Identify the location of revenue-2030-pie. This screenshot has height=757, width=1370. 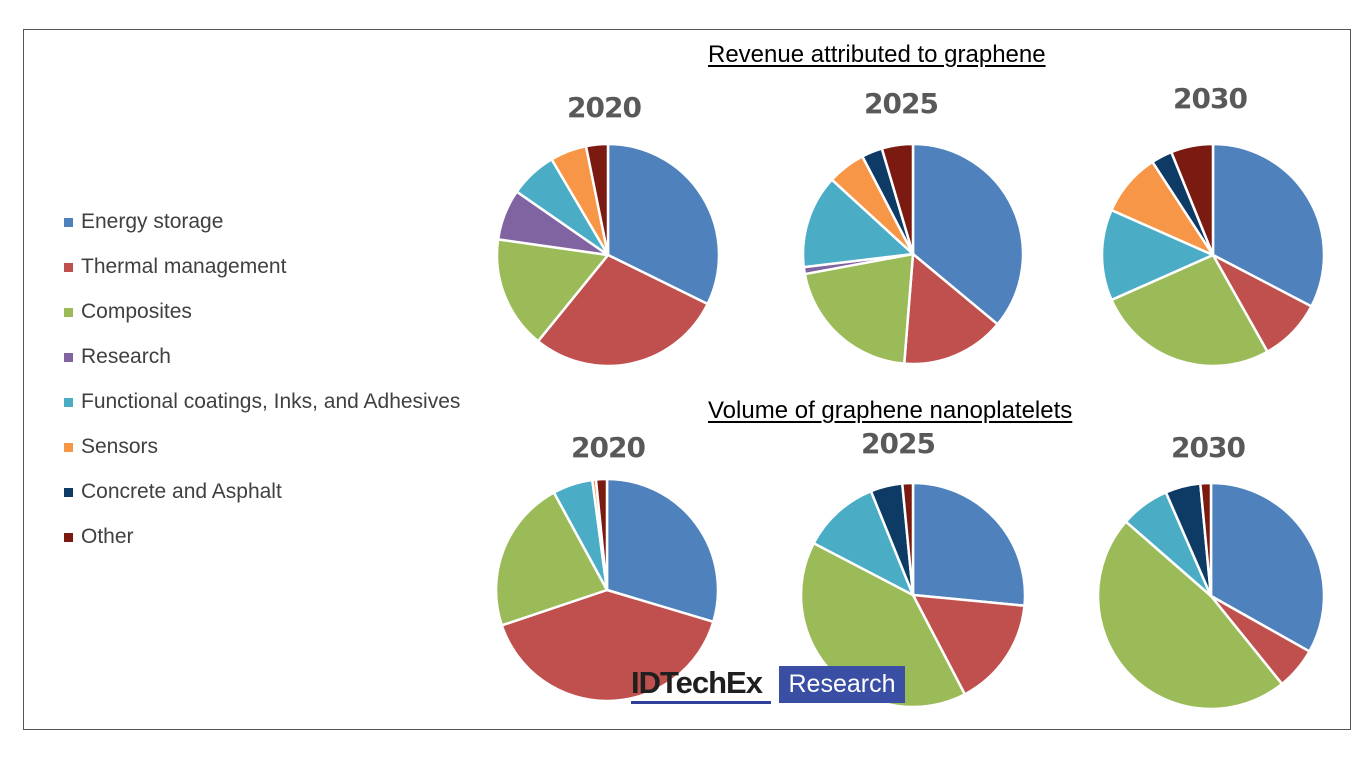
(1213, 255).